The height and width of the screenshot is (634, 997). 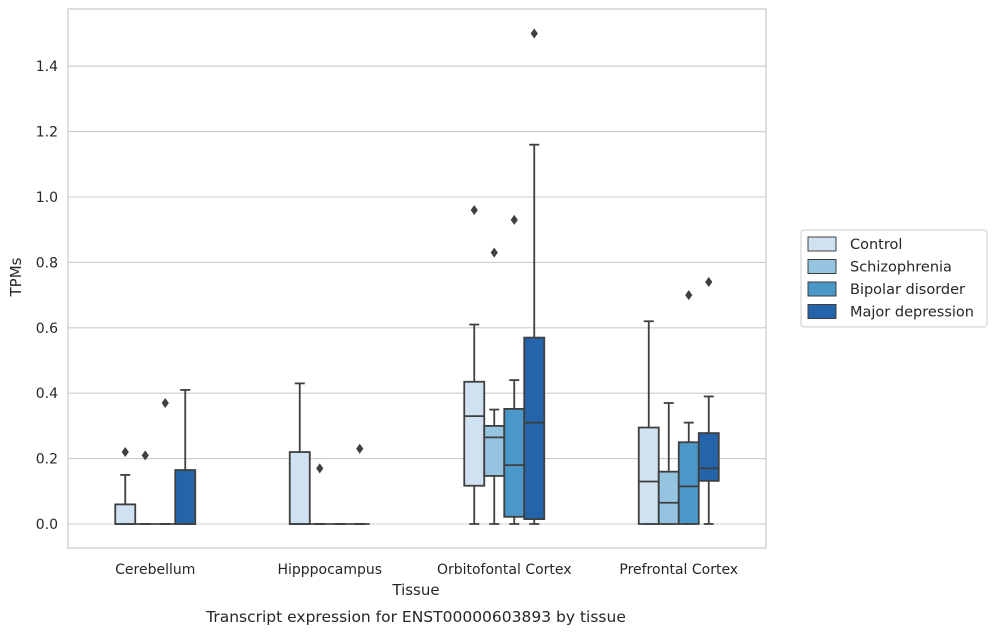 I want to click on y-tick-label: 0.4, so click(x=47, y=394).